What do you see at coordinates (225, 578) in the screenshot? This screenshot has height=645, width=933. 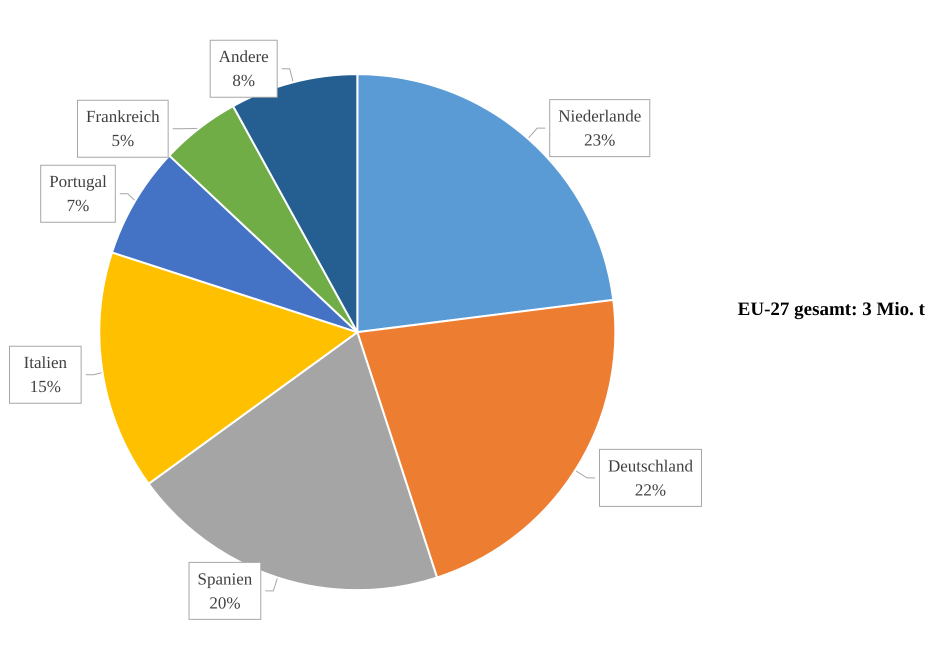 I see `slice-label: Spanien` at bounding box center [225, 578].